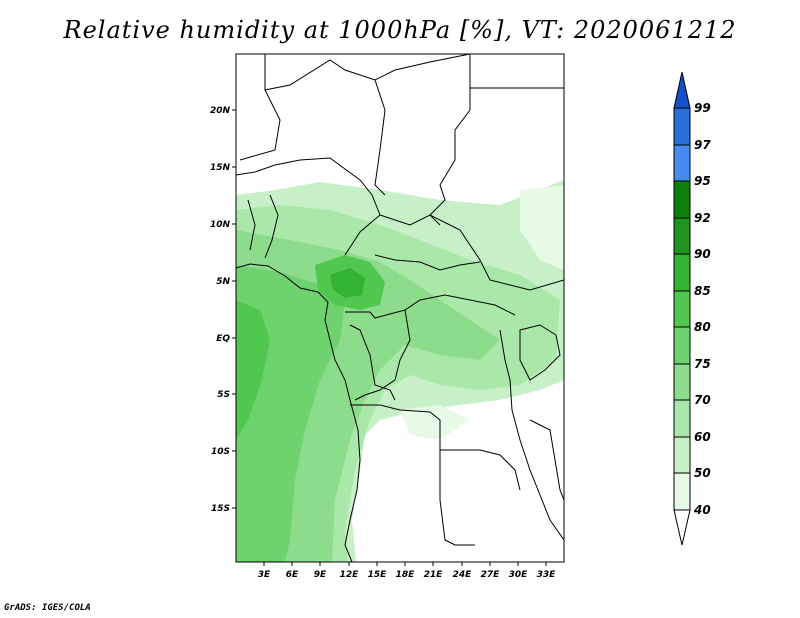 This screenshot has height=618, width=800. Describe the element at coordinates (220, 509) in the screenshot. I see `lat-label: 15S` at that location.